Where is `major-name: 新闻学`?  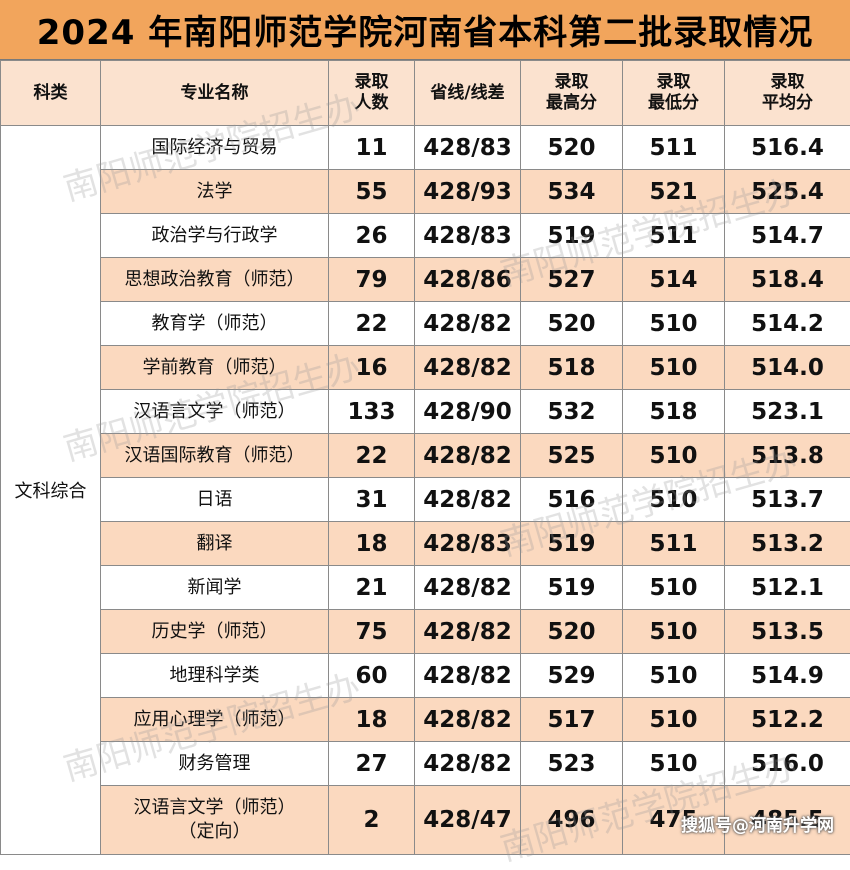 major-name: 新闻学 is located at coordinates (215, 587).